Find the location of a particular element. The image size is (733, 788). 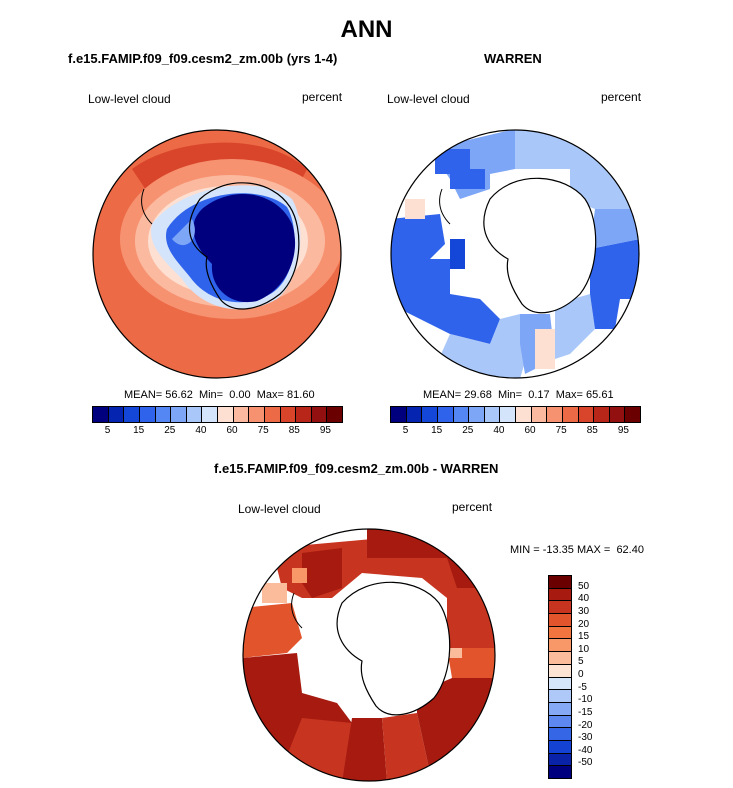

obs-colorbar is located at coordinates (515, 414).